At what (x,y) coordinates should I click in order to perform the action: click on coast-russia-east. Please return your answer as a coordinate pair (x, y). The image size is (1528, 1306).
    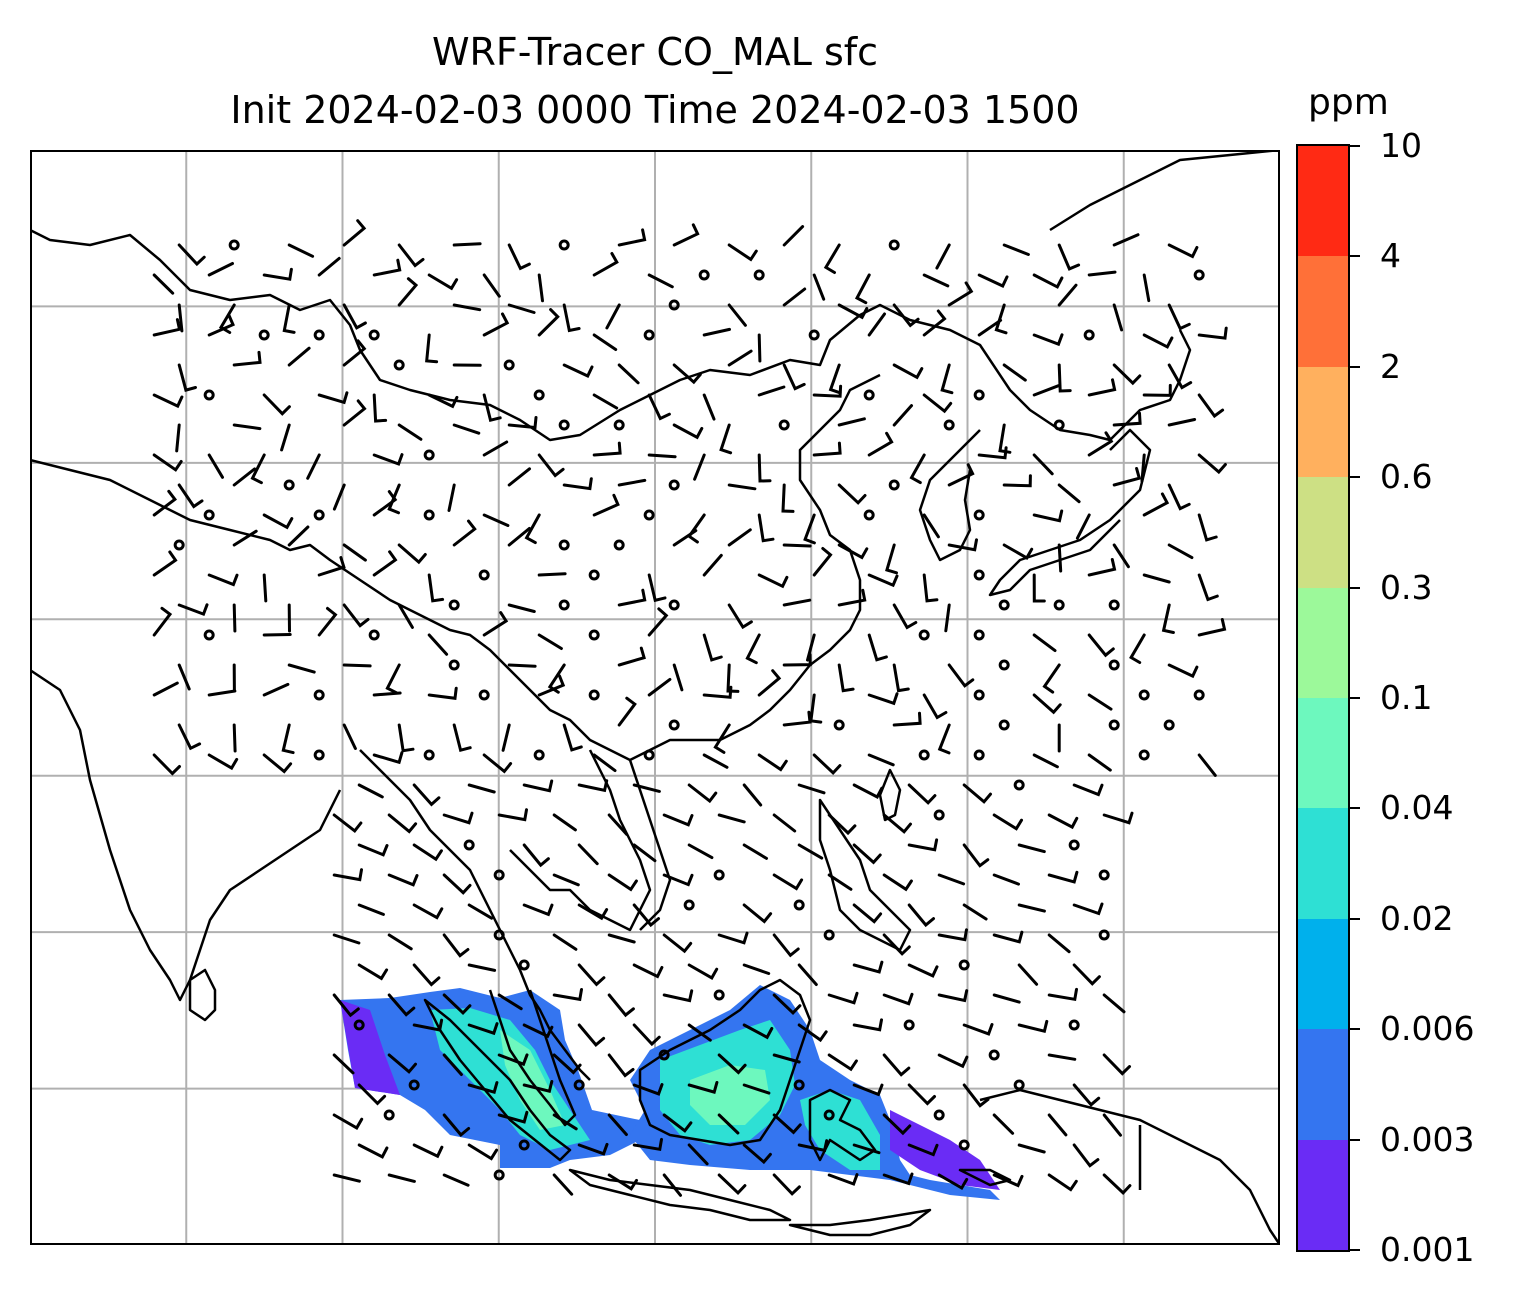
    Looking at the image, I should click on (1164, 191).